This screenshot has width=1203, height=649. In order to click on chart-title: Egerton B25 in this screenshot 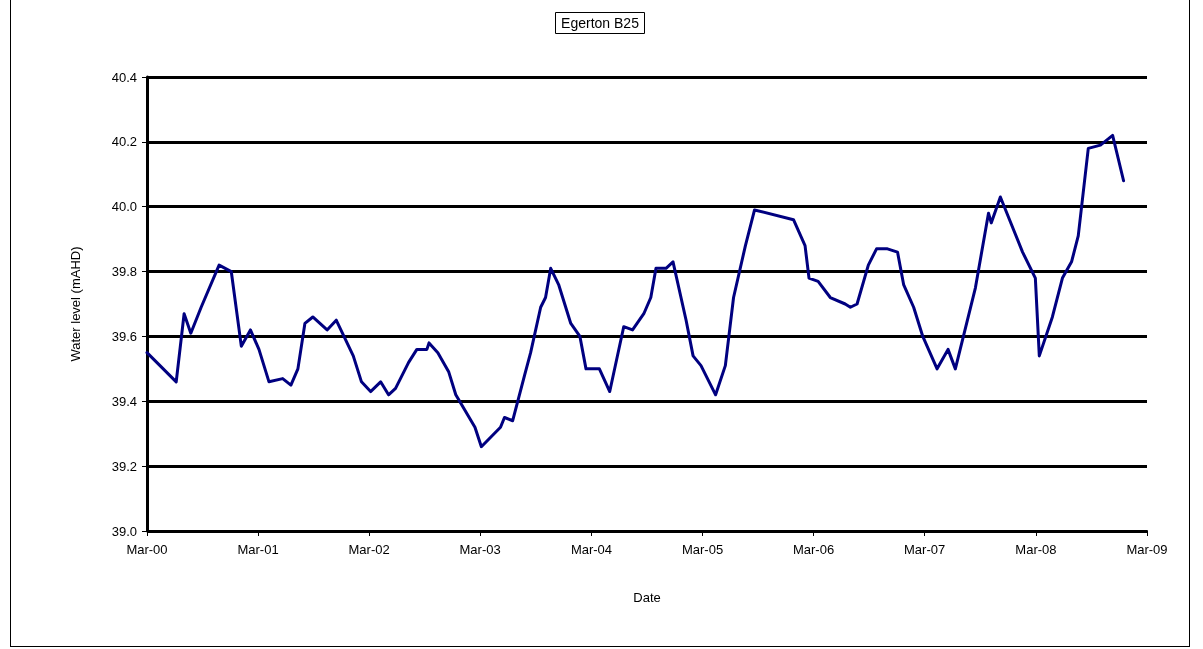, I will do `click(600, 23)`.